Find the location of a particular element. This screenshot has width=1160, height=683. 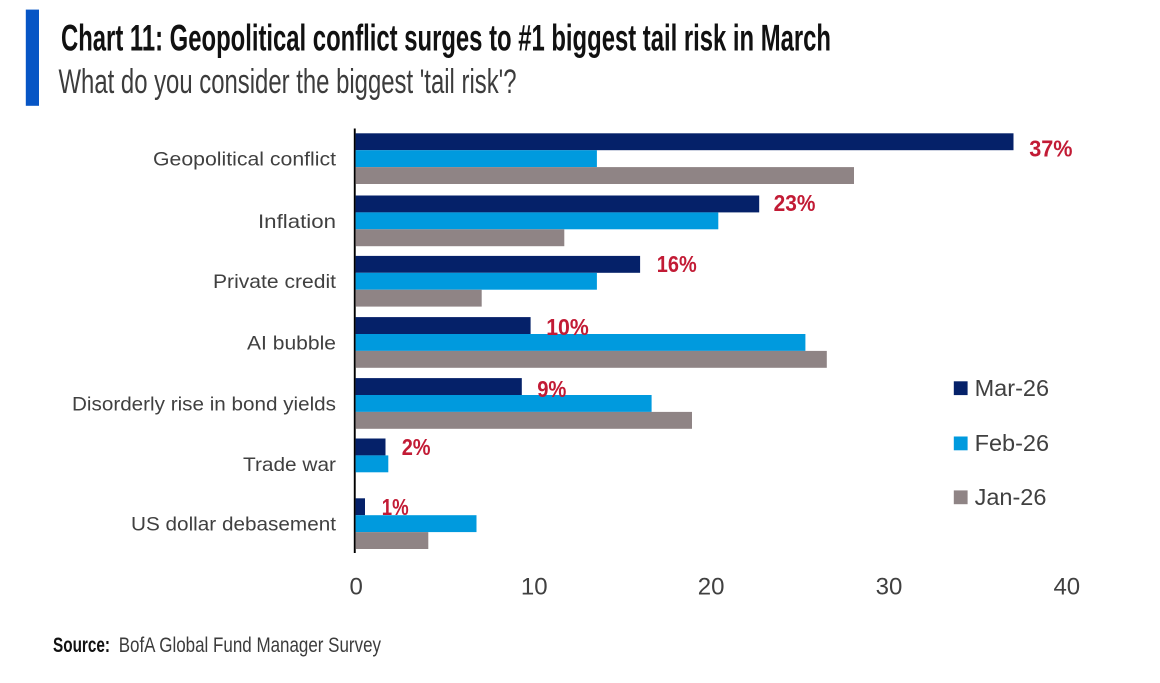

svg-text: 23% is located at coordinates (795, 203).